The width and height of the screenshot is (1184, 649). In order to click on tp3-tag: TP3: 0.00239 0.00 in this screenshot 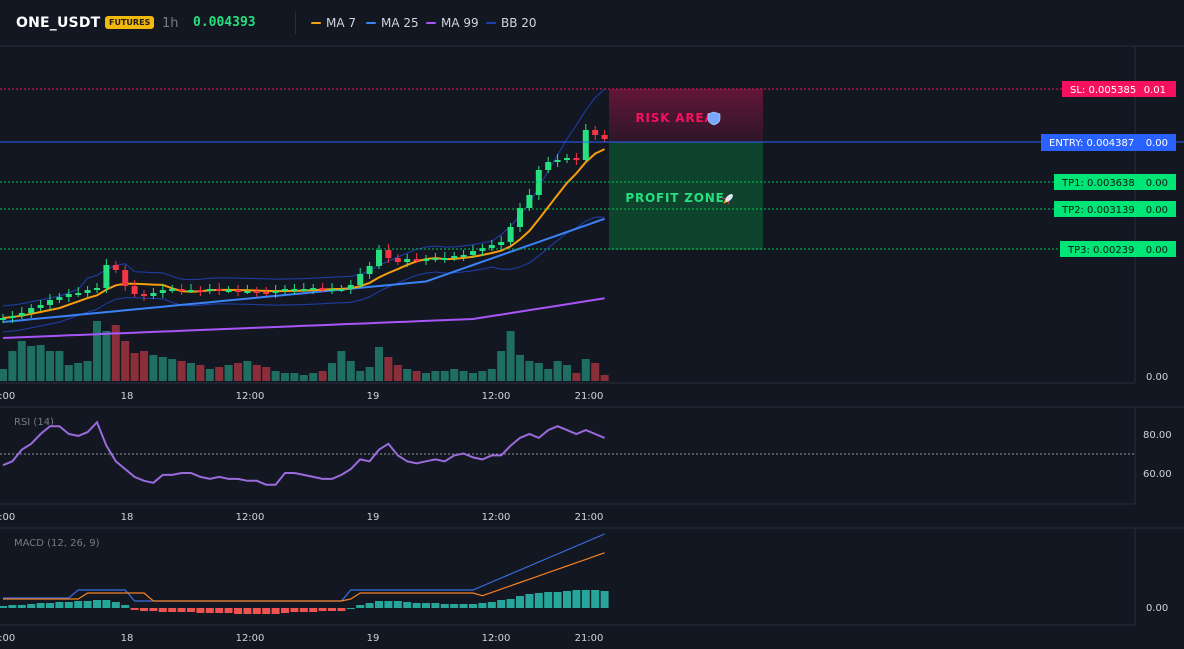, I will do `click(1118, 249)`.